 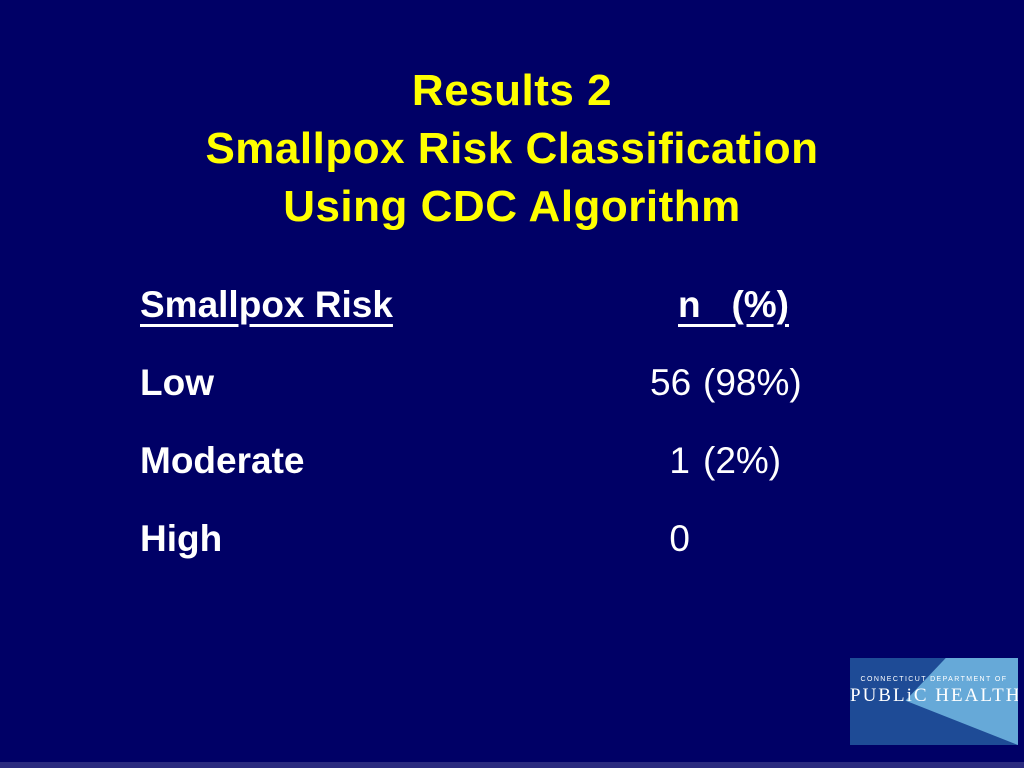 I want to click on row-high-n: 0, so click(x=679, y=538).